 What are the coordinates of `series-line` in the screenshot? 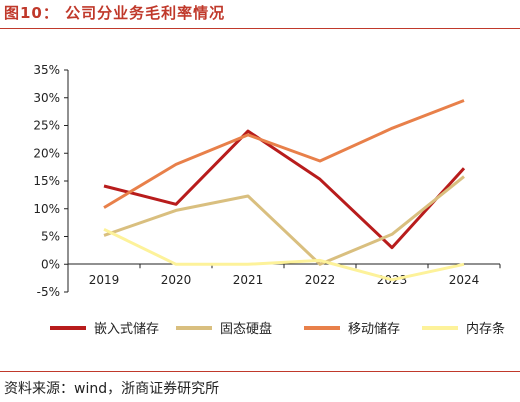 It's located at (284, 254).